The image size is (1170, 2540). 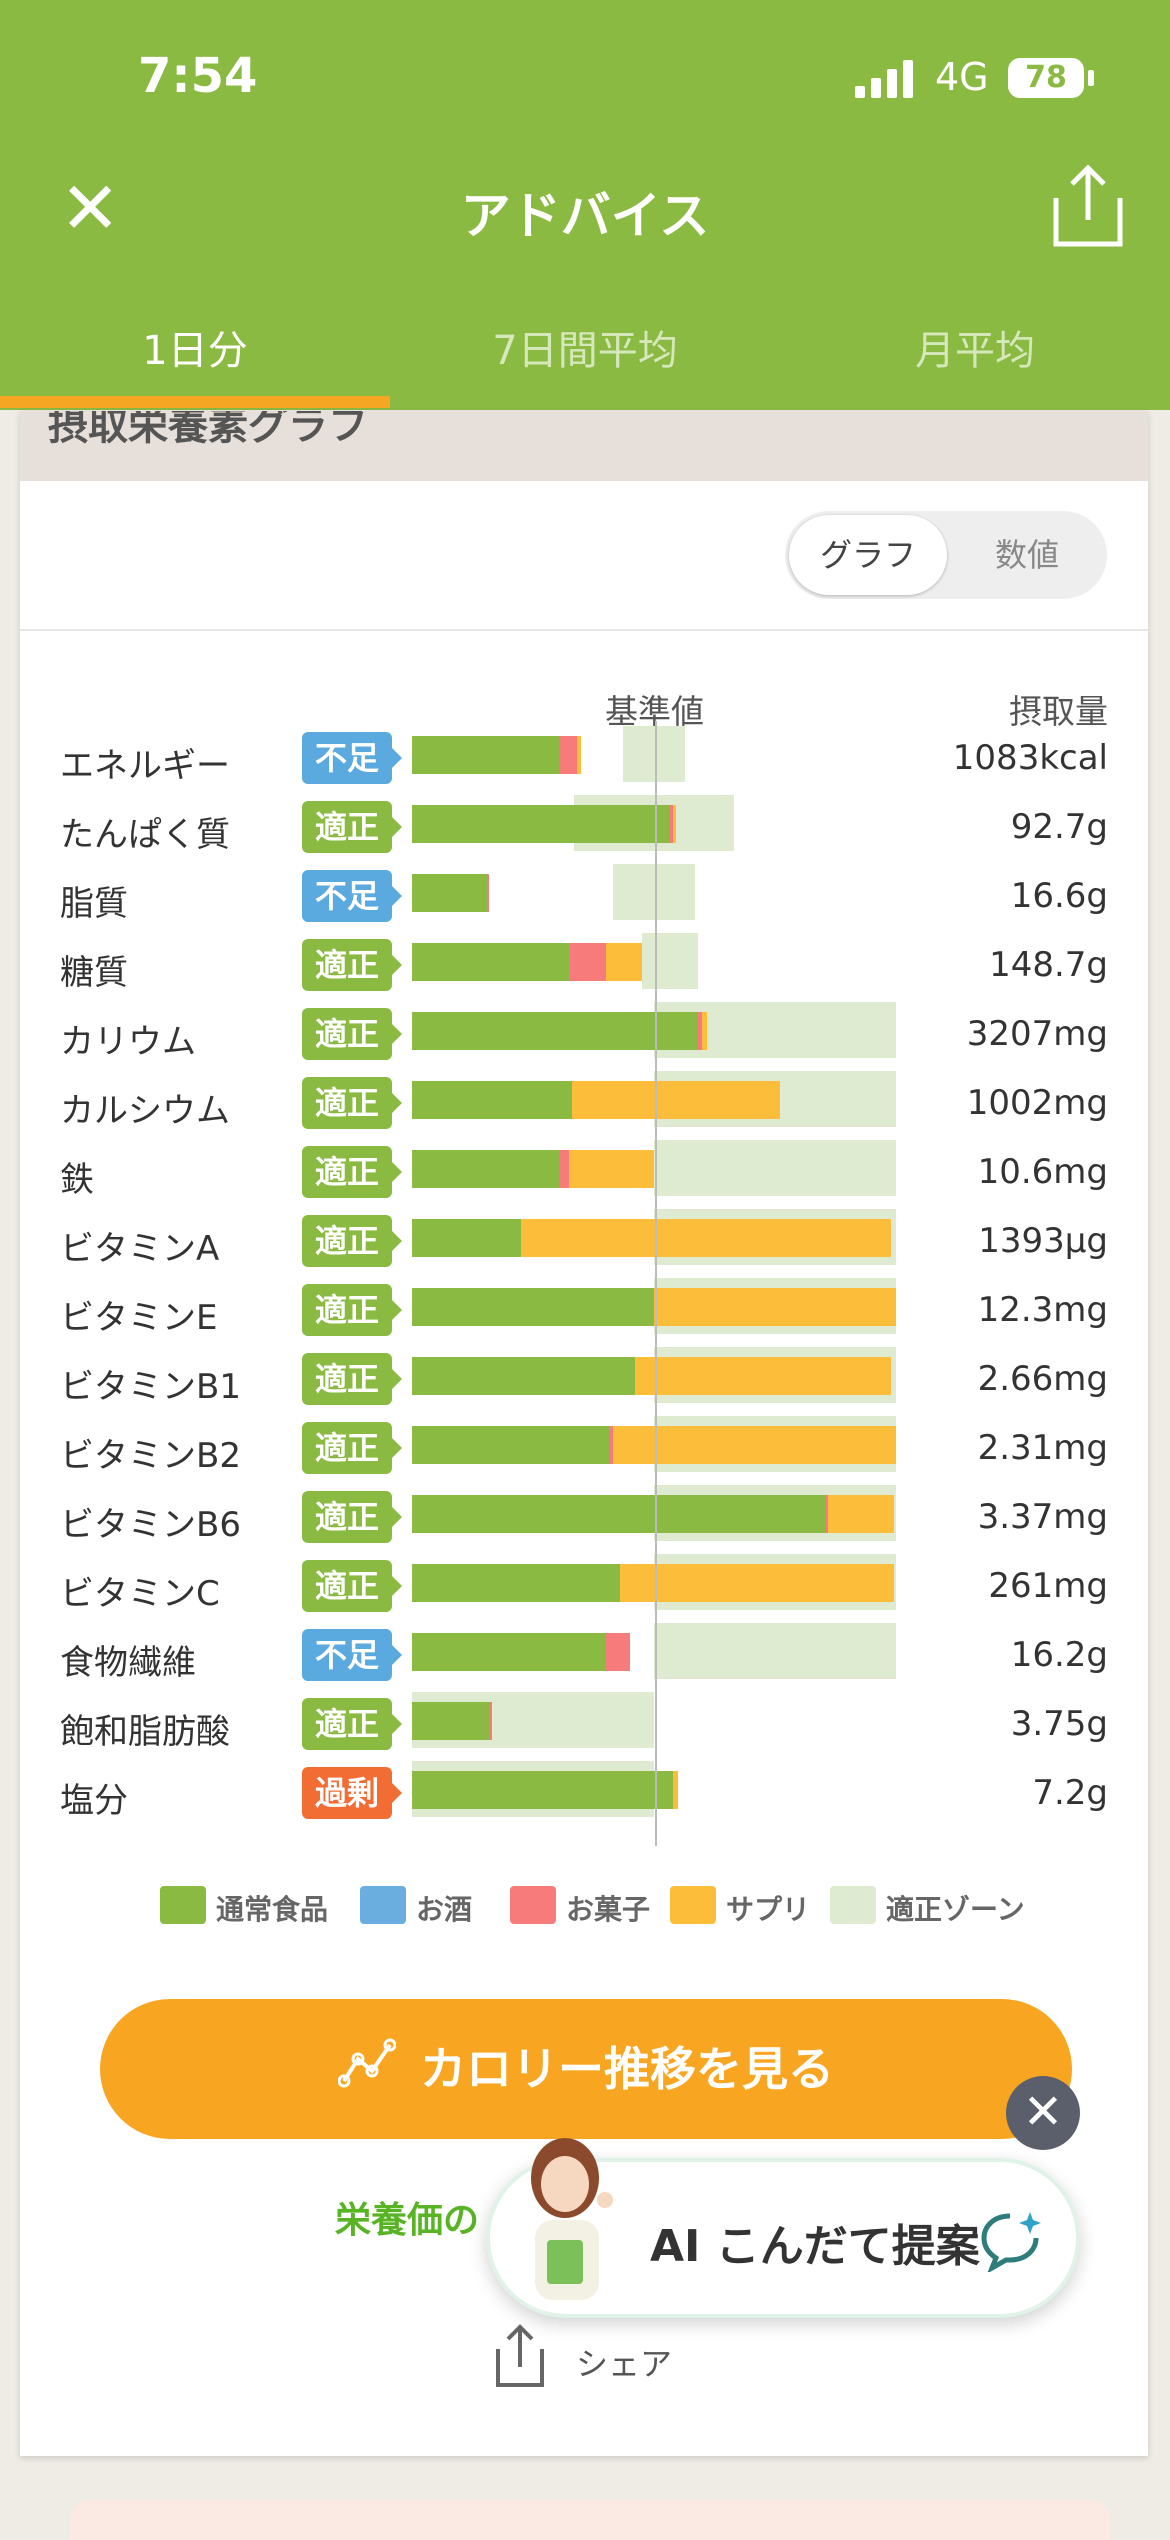 I want to click on intake-value: 3207mg, so click(x=1037, y=1034).